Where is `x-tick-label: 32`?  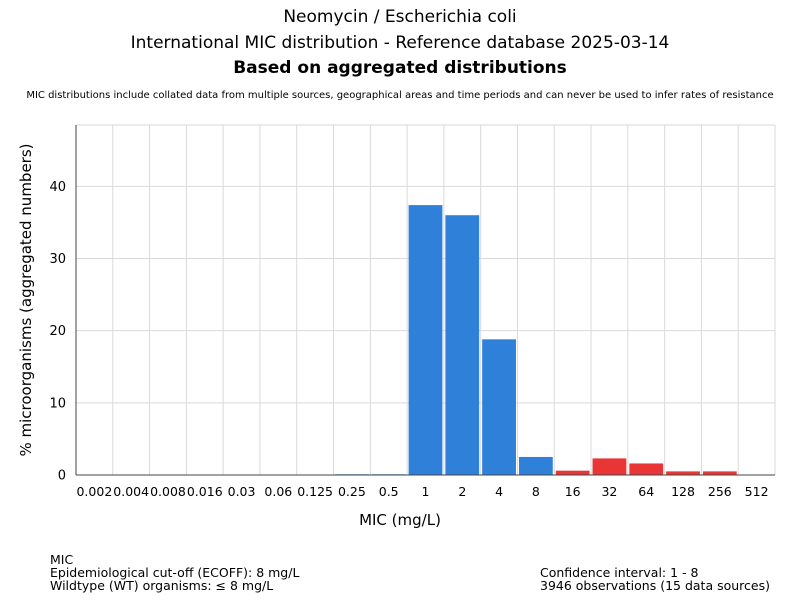
x-tick-label: 32 is located at coordinates (609, 491).